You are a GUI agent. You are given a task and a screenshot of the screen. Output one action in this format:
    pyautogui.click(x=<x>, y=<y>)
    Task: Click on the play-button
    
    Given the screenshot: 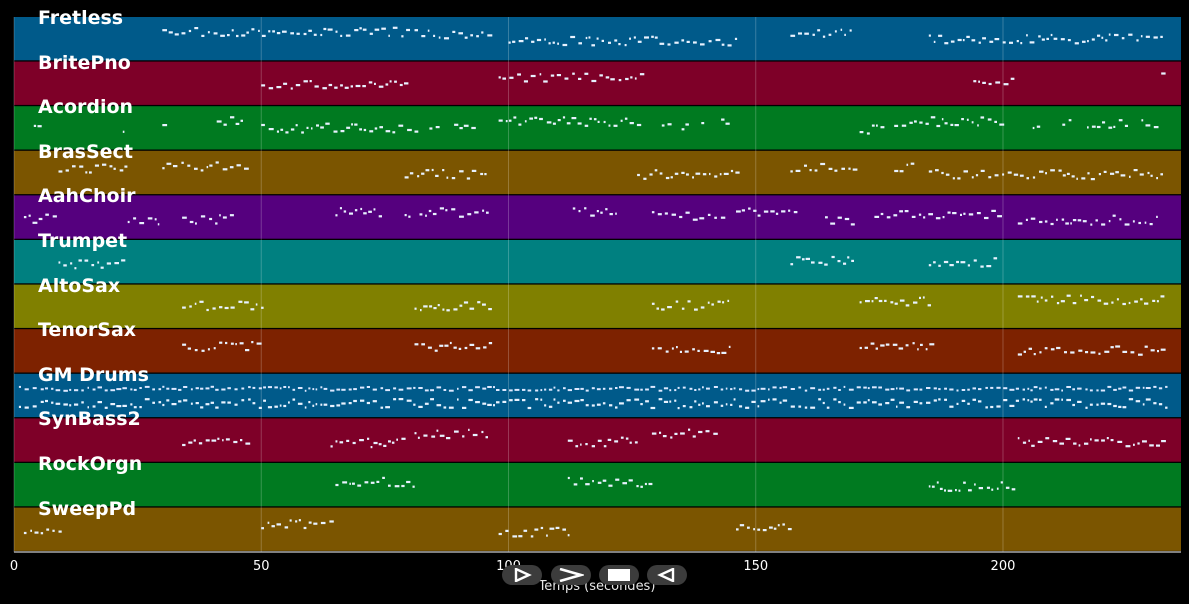 What is the action you would take?
    pyautogui.click(x=522, y=575)
    